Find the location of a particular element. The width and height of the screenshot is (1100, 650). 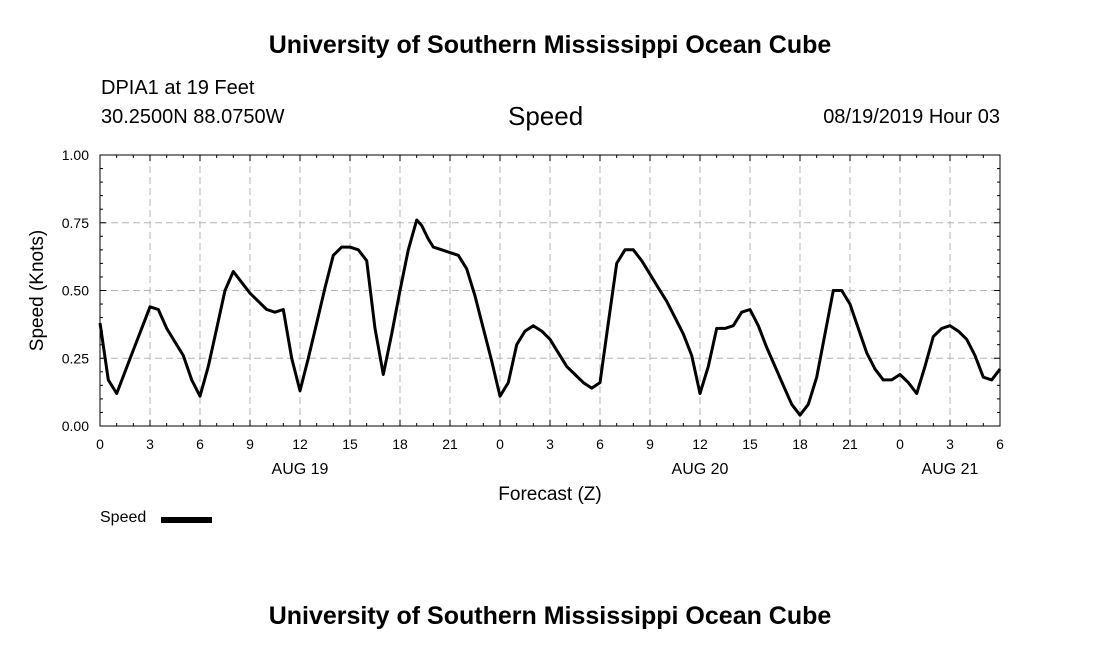

y-tick-label: 0.00 is located at coordinates (75, 426).